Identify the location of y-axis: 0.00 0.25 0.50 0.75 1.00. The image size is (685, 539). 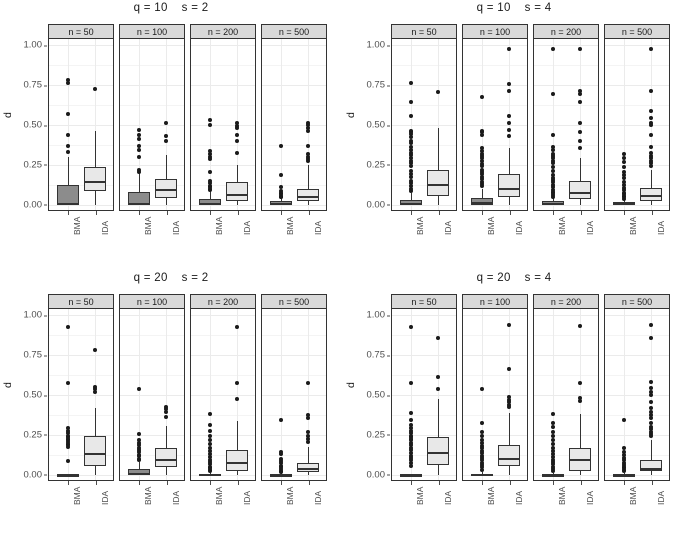
(31, 130).